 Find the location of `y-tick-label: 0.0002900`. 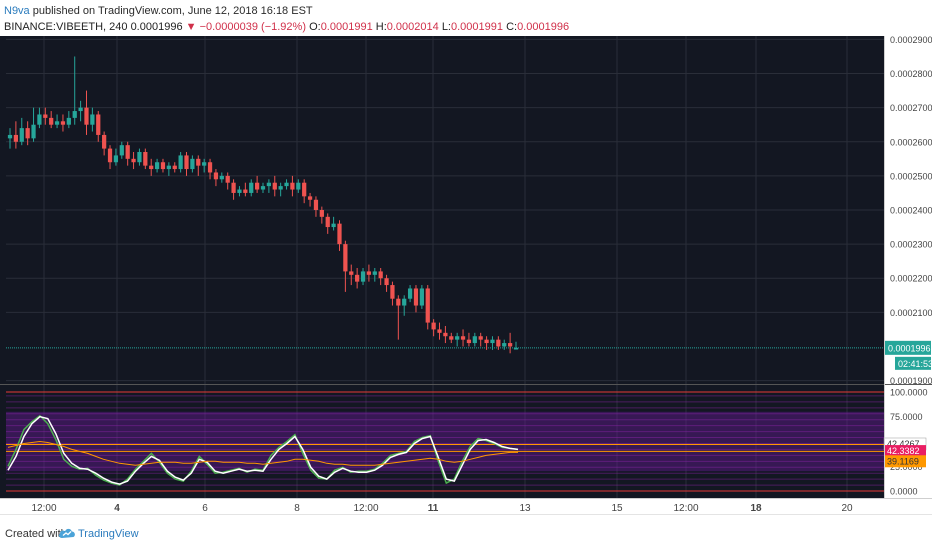

y-tick-label: 0.0002900 is located at coordinates (911, 40).